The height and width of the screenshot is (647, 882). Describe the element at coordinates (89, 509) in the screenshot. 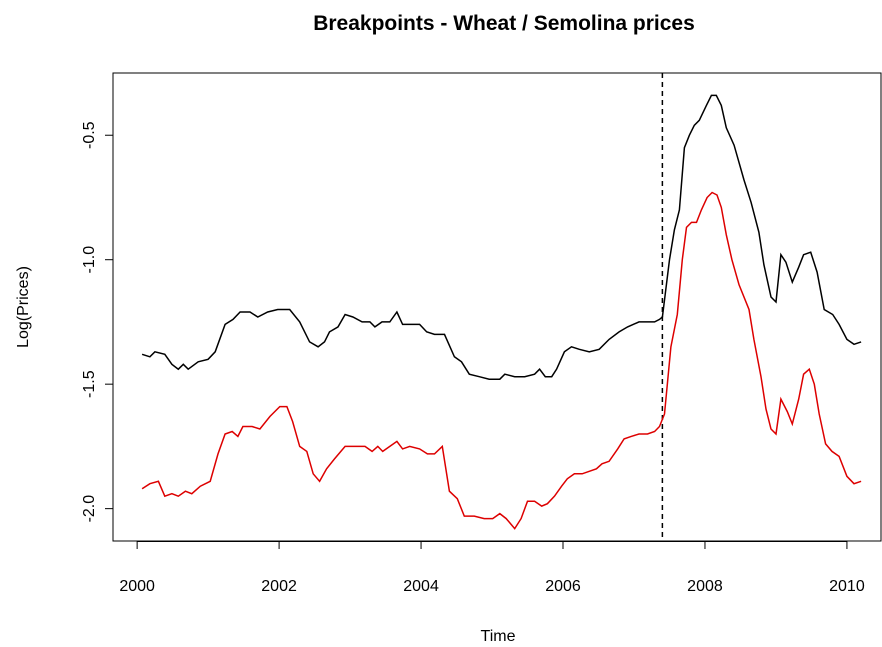

I see `y-tick-label: -2.0` at that location.